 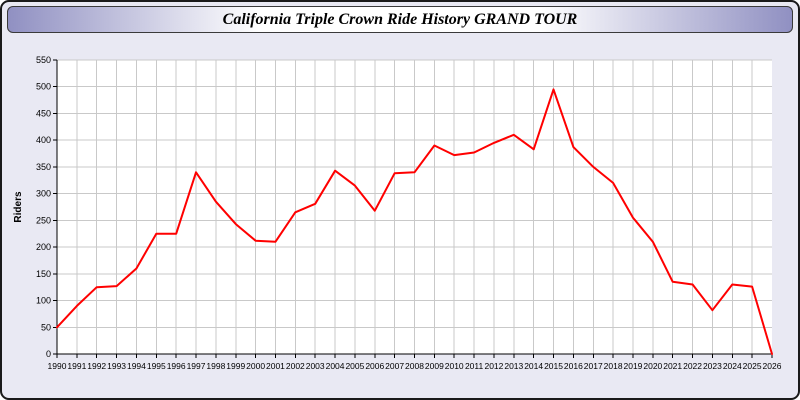 What do you see at coordinates (116, 366) in the screenshot?
I see `svg-text: 1993` at bounding box center [116, 366].